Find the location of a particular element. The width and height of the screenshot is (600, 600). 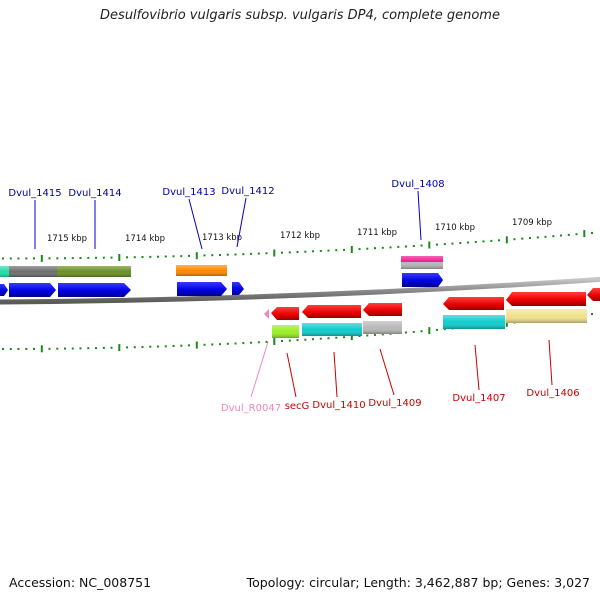

scale-label-1710: 1710 kbp is located at coordinates (455, 228).